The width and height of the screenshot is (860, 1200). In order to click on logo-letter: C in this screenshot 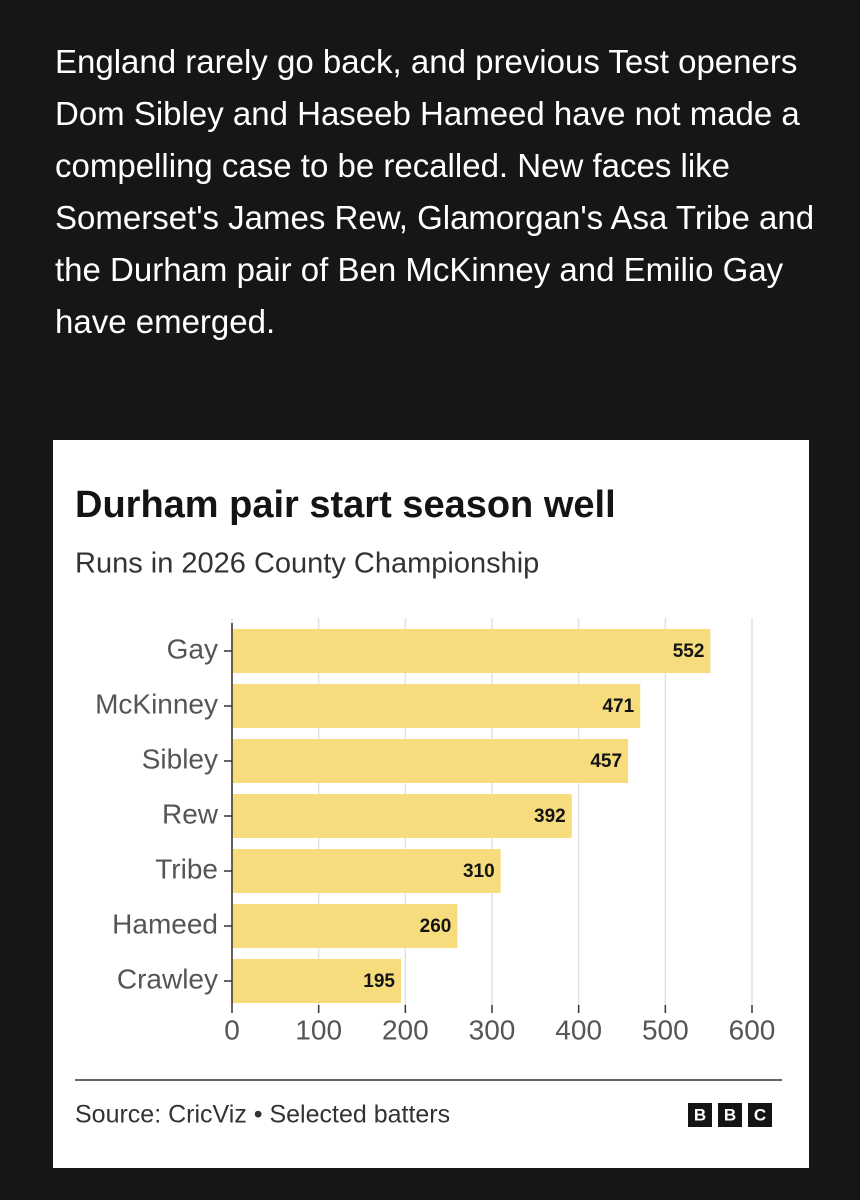, I will do `click(760, 1114)`.